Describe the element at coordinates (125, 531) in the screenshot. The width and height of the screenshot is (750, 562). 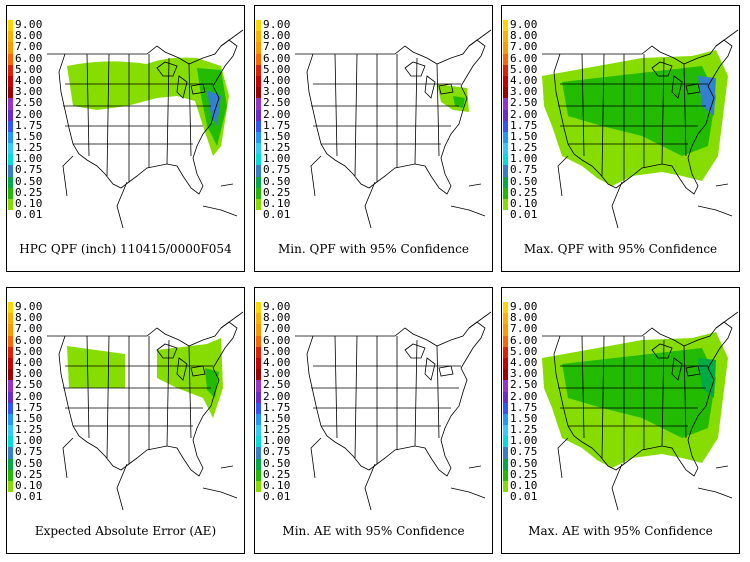
I see `panel-title: Expected Absolute Error (AE)` at that location.